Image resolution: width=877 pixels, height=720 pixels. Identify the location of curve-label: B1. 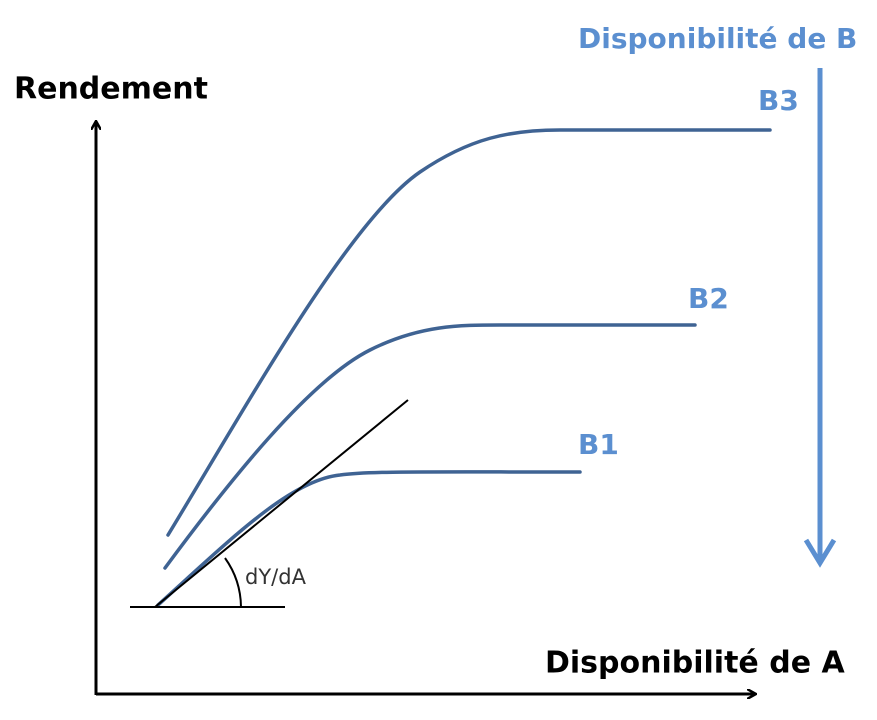
(598, 444).